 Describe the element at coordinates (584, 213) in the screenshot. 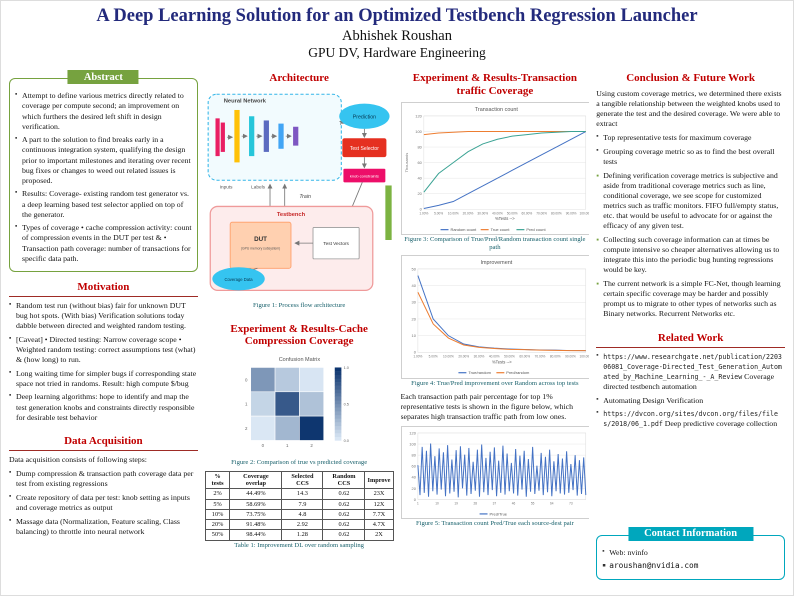

I see `svg-text: 100.00%` at that location.